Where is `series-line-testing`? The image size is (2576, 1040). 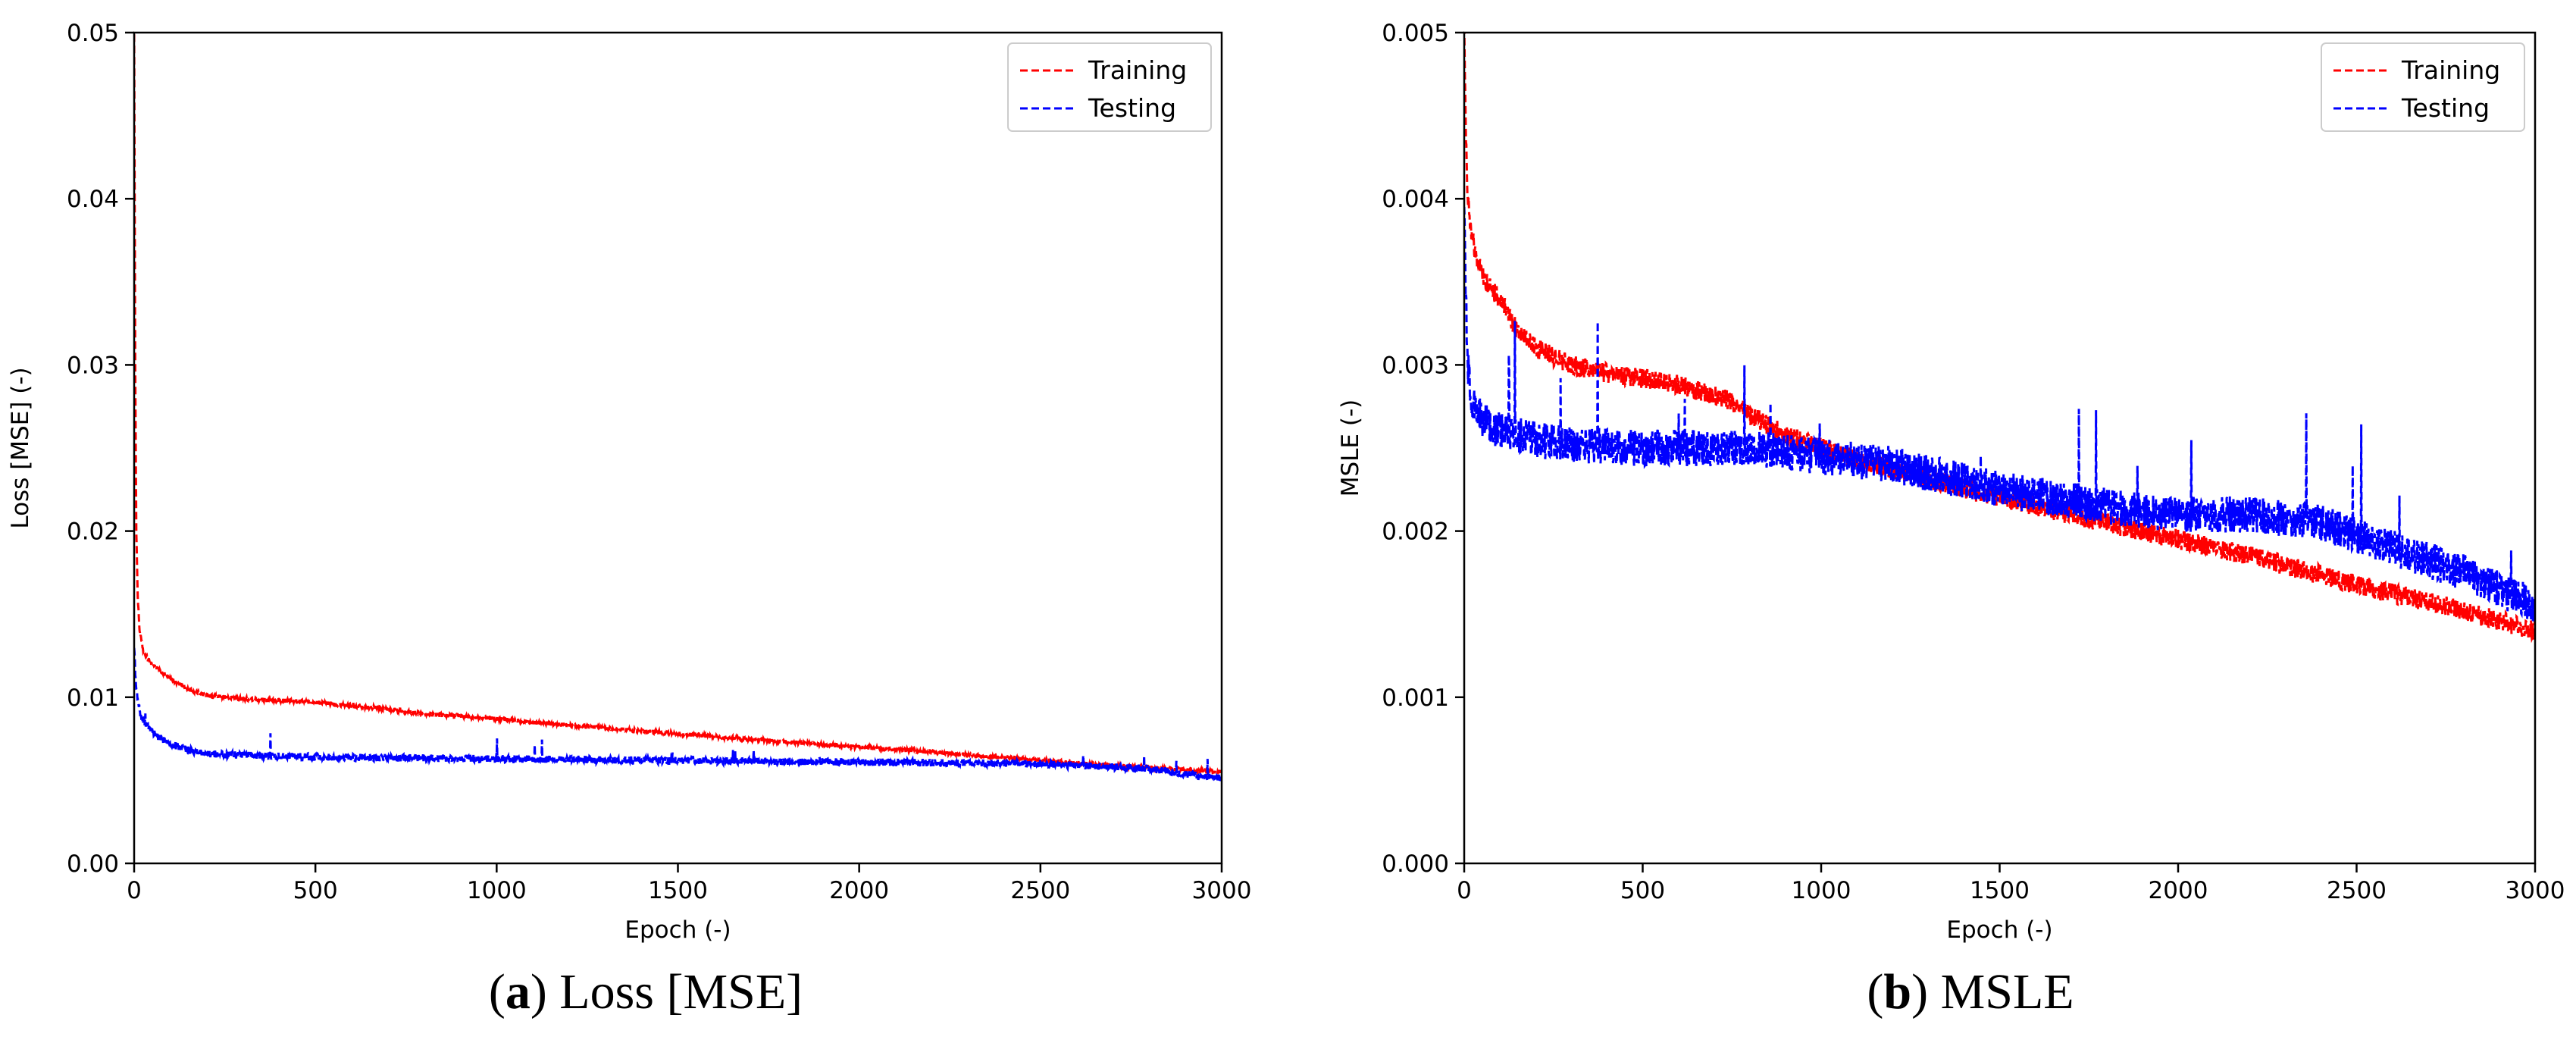
series-line-testing is located at coordinates (678, 714).